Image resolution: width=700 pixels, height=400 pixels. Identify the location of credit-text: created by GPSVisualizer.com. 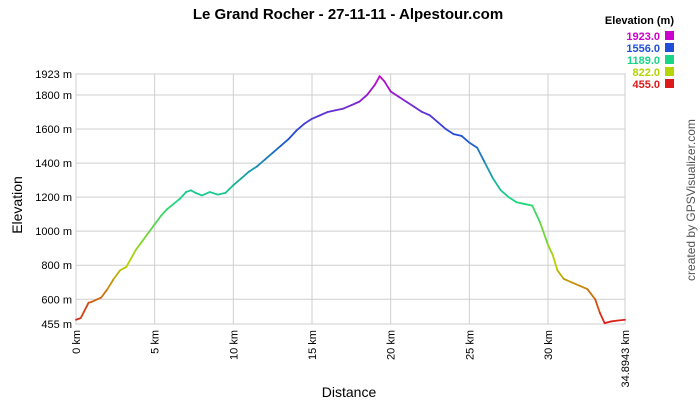
(691, 200).